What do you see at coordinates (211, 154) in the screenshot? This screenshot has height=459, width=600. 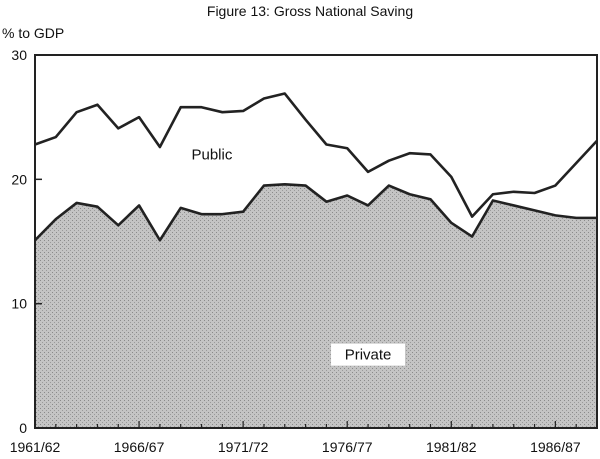 I see `public-series-label: Public` at bounding box center [211, 154].